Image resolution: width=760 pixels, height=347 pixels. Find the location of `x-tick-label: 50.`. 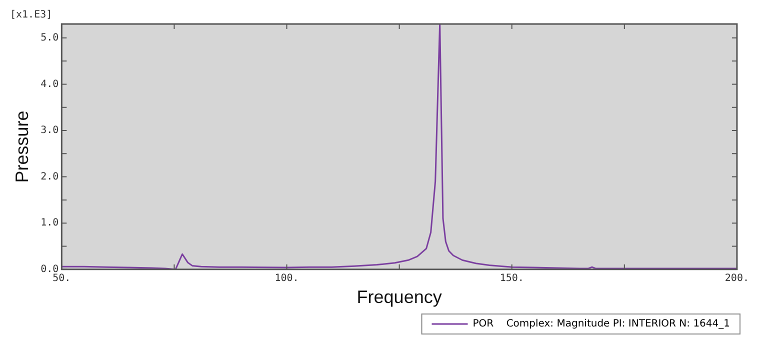

x-tick-label: 50. is located at coordinates (61, 278).